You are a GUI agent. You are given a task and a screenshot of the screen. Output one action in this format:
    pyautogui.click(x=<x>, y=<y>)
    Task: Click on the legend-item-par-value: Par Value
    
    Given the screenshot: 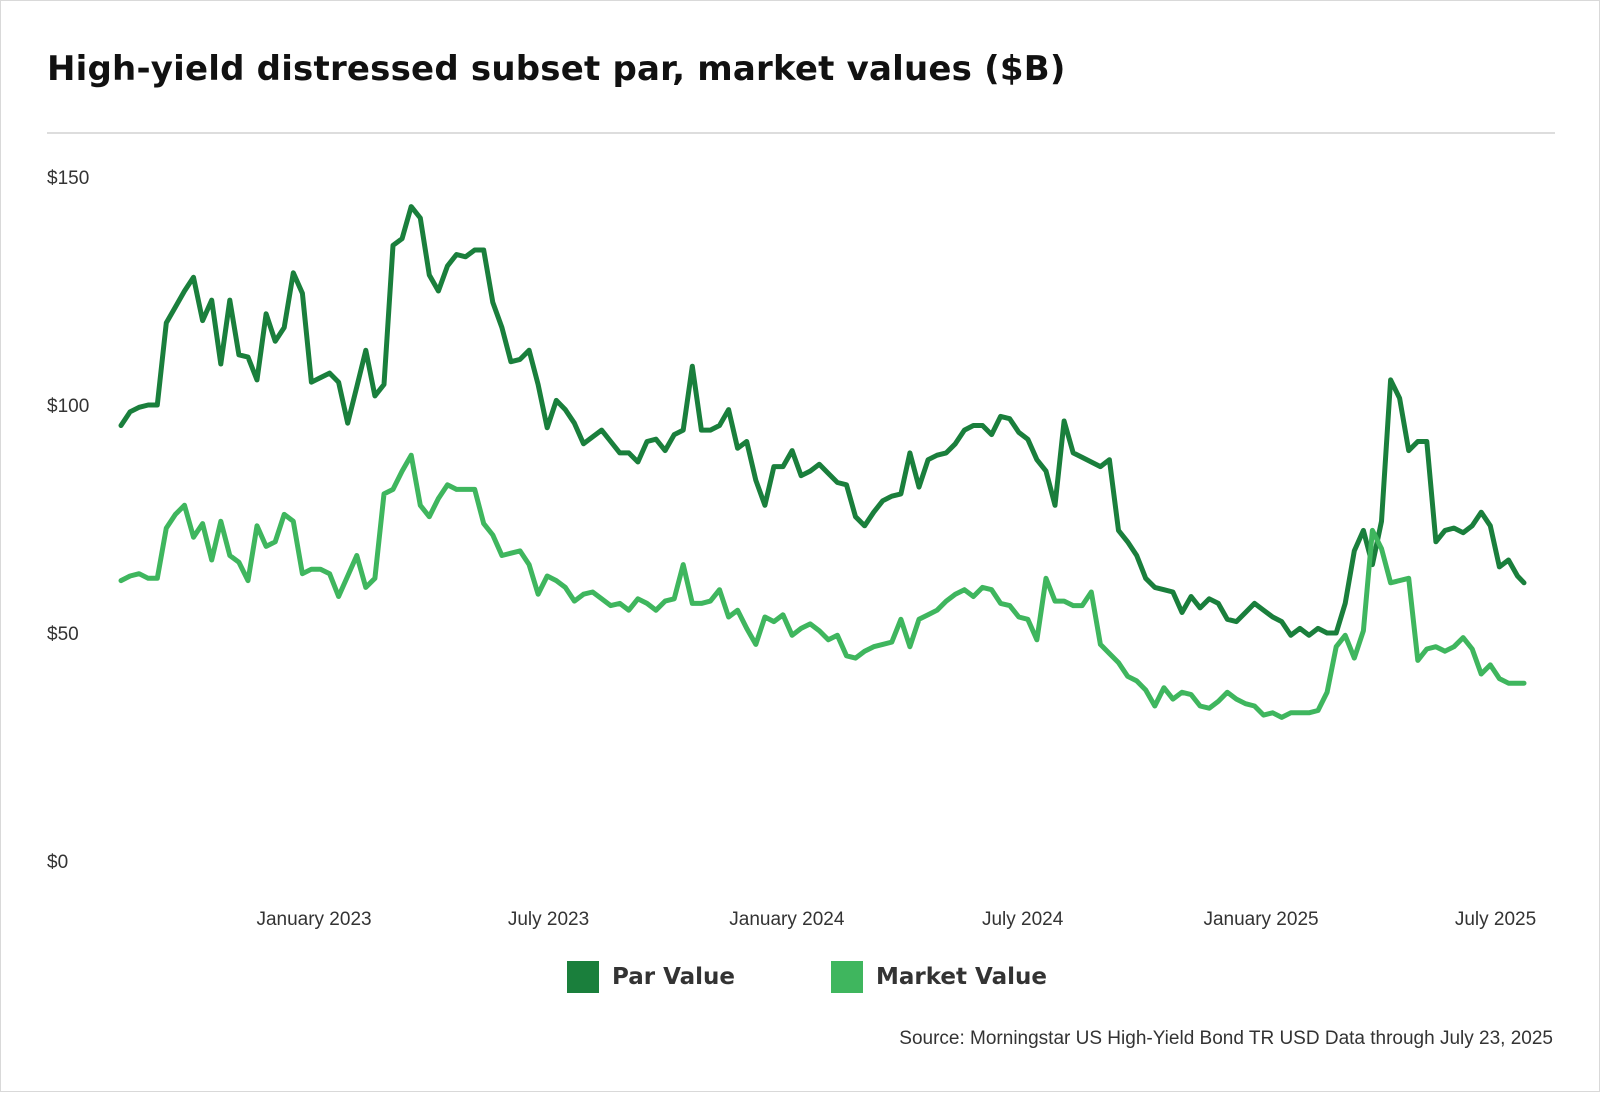 What is the action you would take?
    pyautogui.click(x=651, y=977)
    